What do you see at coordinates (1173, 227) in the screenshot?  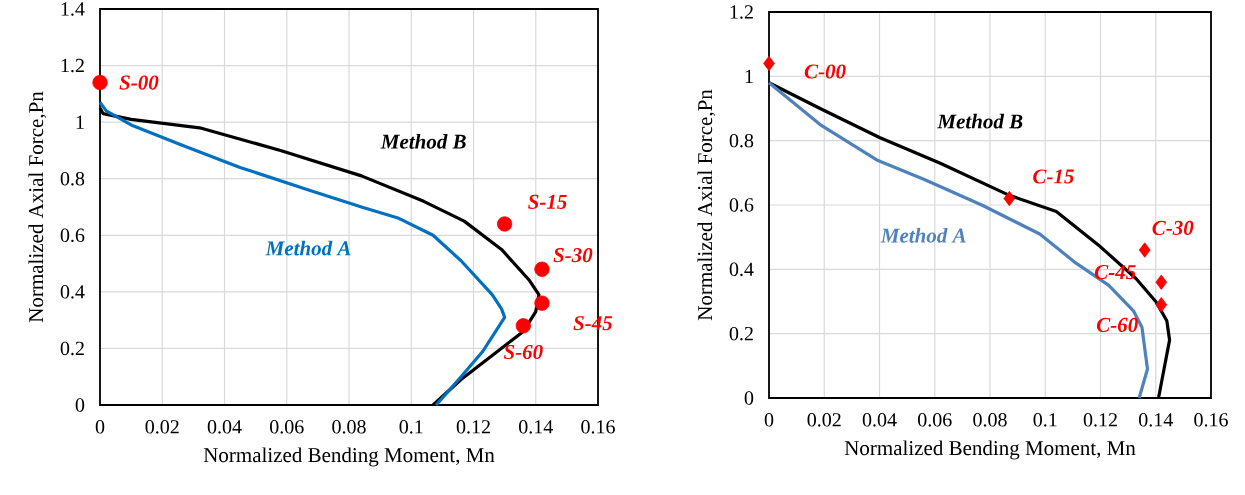 I see `annotation: C-30` at bounding box center [1173, 227].